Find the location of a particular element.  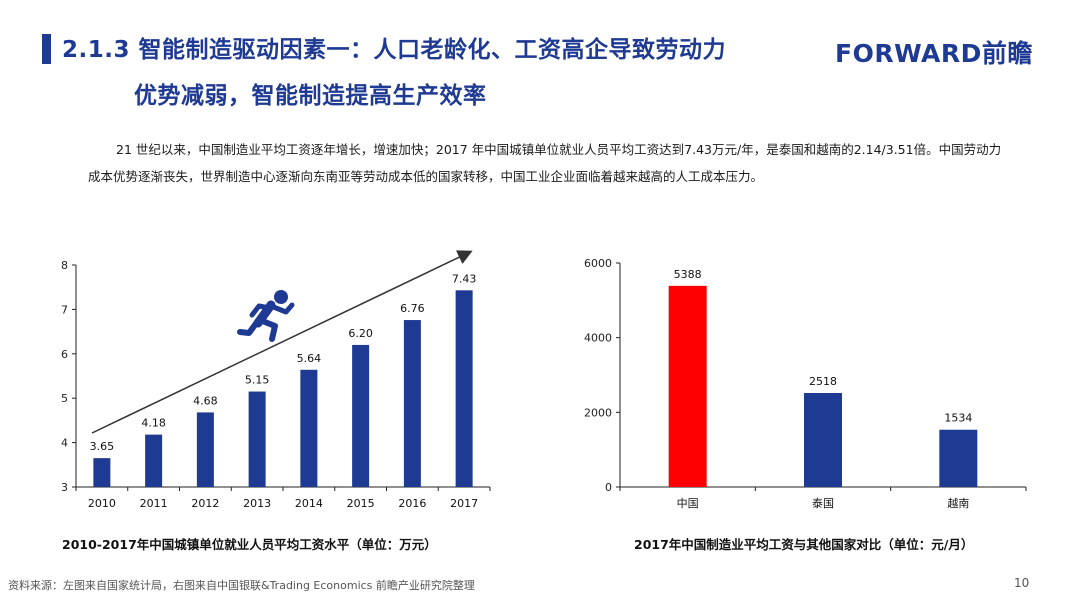

data-label: 4.18 is located at coordinates (153, 423).